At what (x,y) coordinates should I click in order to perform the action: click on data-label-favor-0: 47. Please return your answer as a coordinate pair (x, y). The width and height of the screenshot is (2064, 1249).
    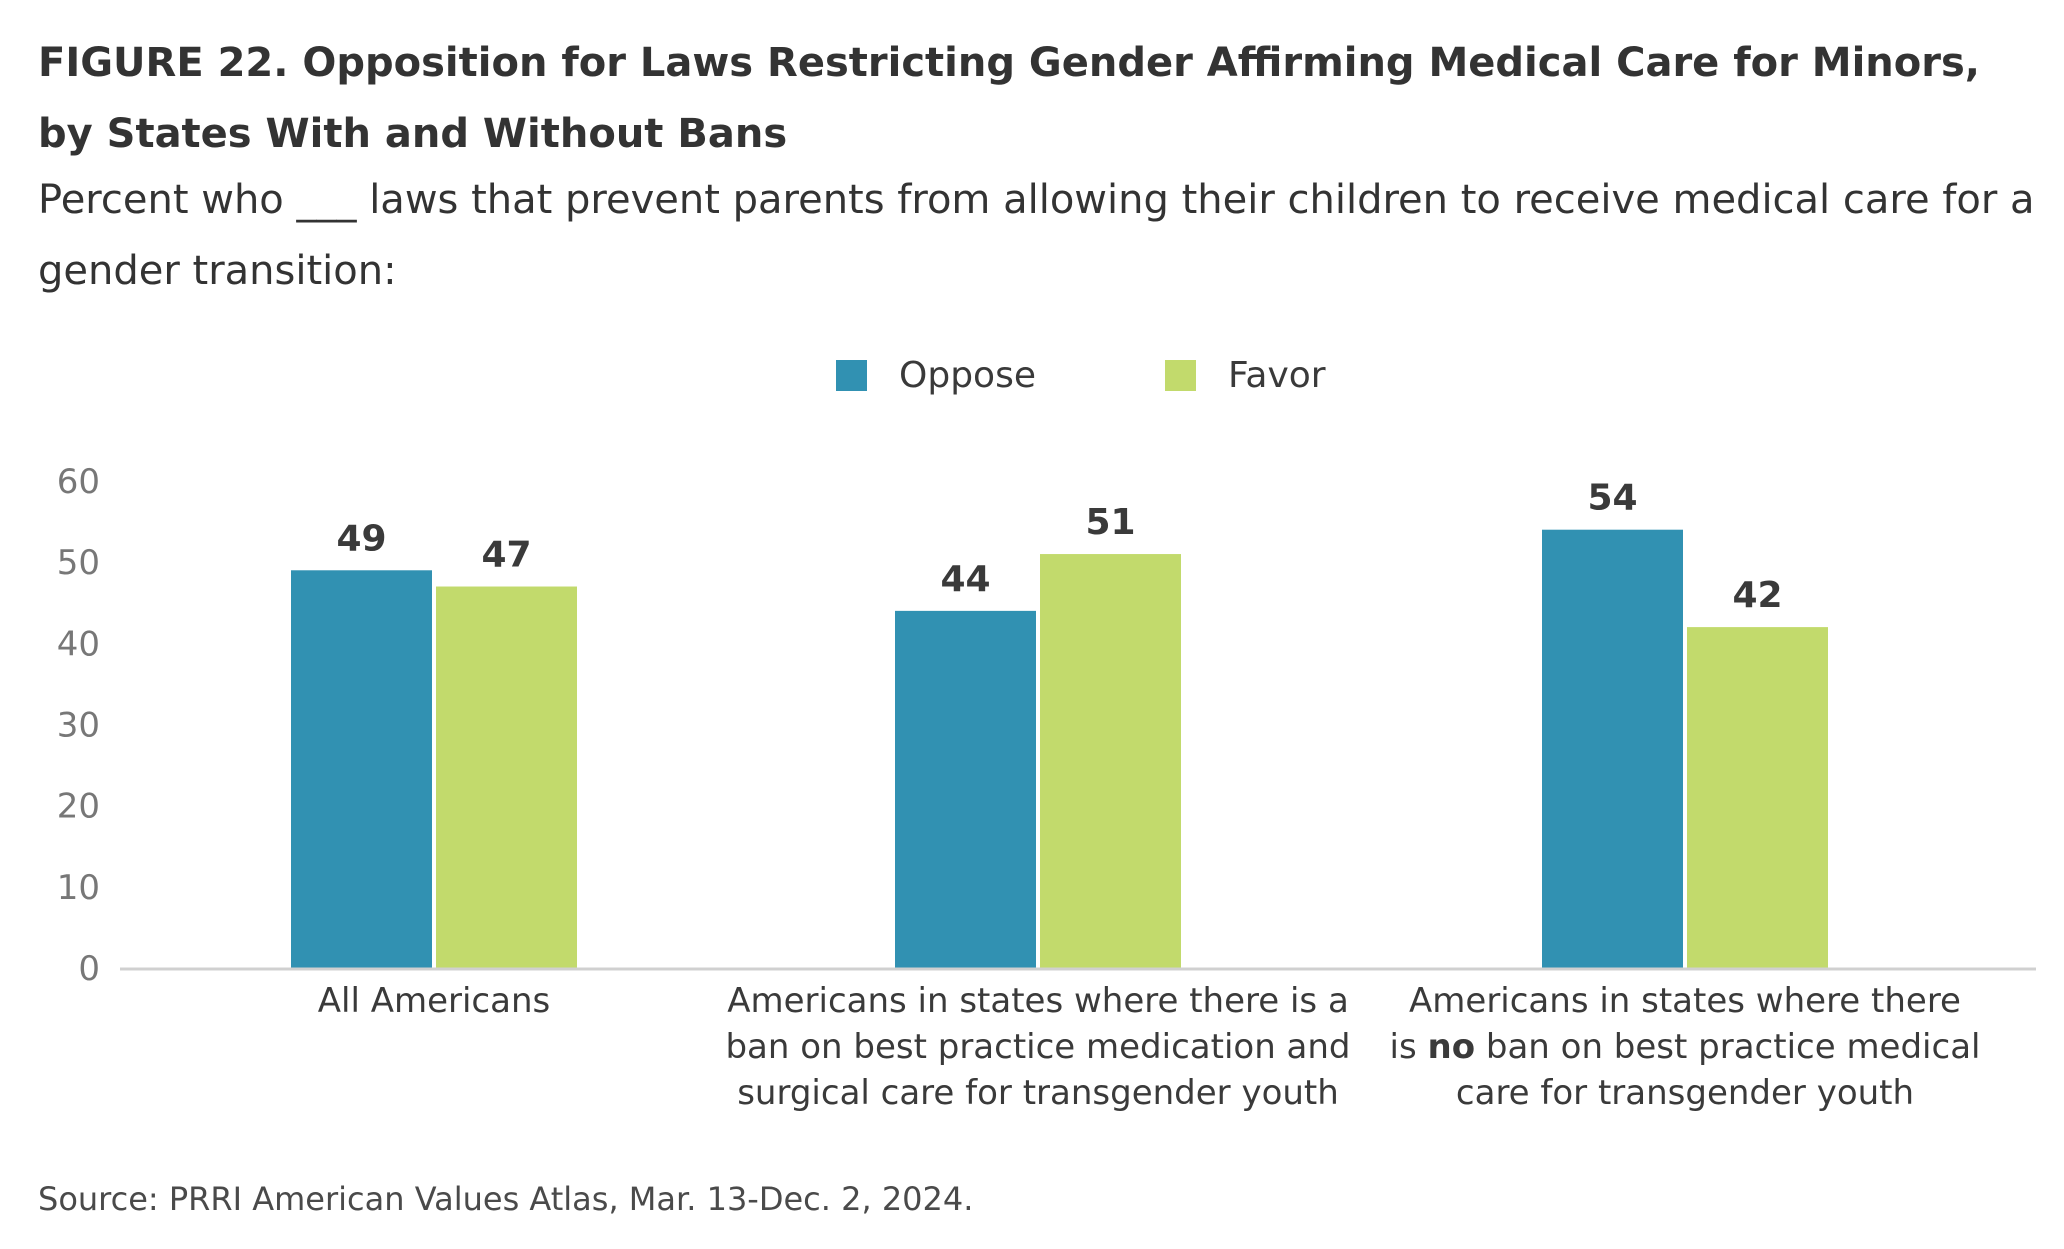
    Looking at the image, I should click on (506, 555).